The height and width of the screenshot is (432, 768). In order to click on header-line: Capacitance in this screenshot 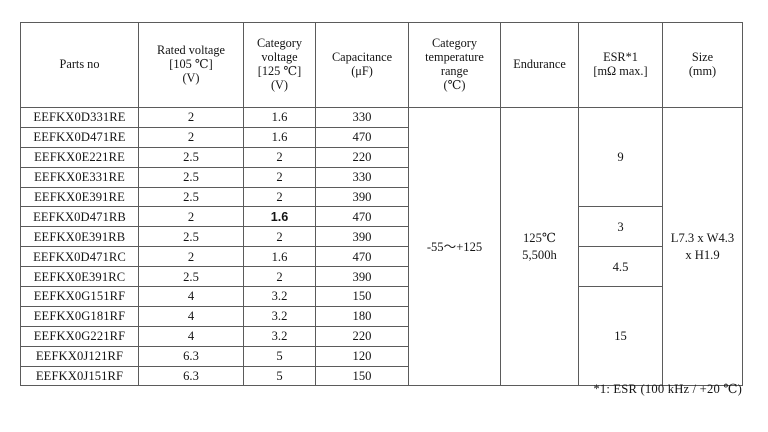, I will do `click(362, 57)`.